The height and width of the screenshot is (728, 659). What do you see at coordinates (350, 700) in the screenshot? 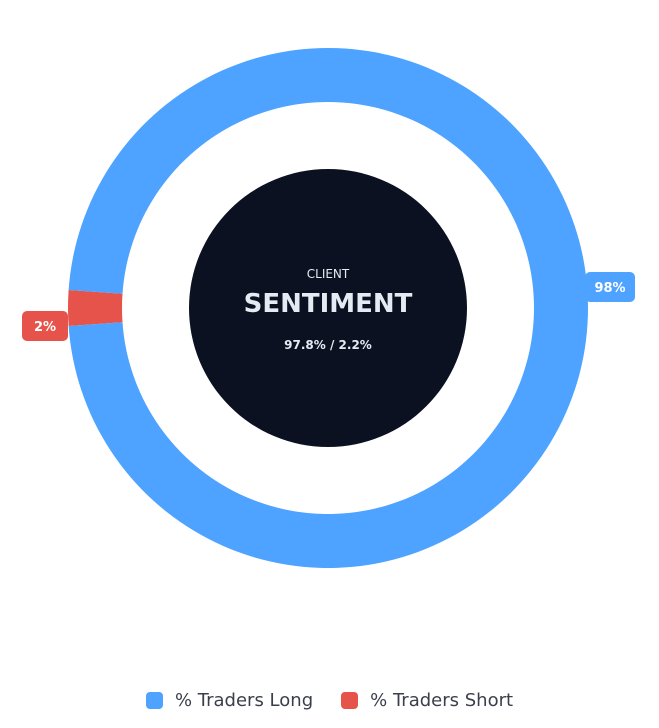
I see `legend-swatch-short` at bounding box center [350, 700].